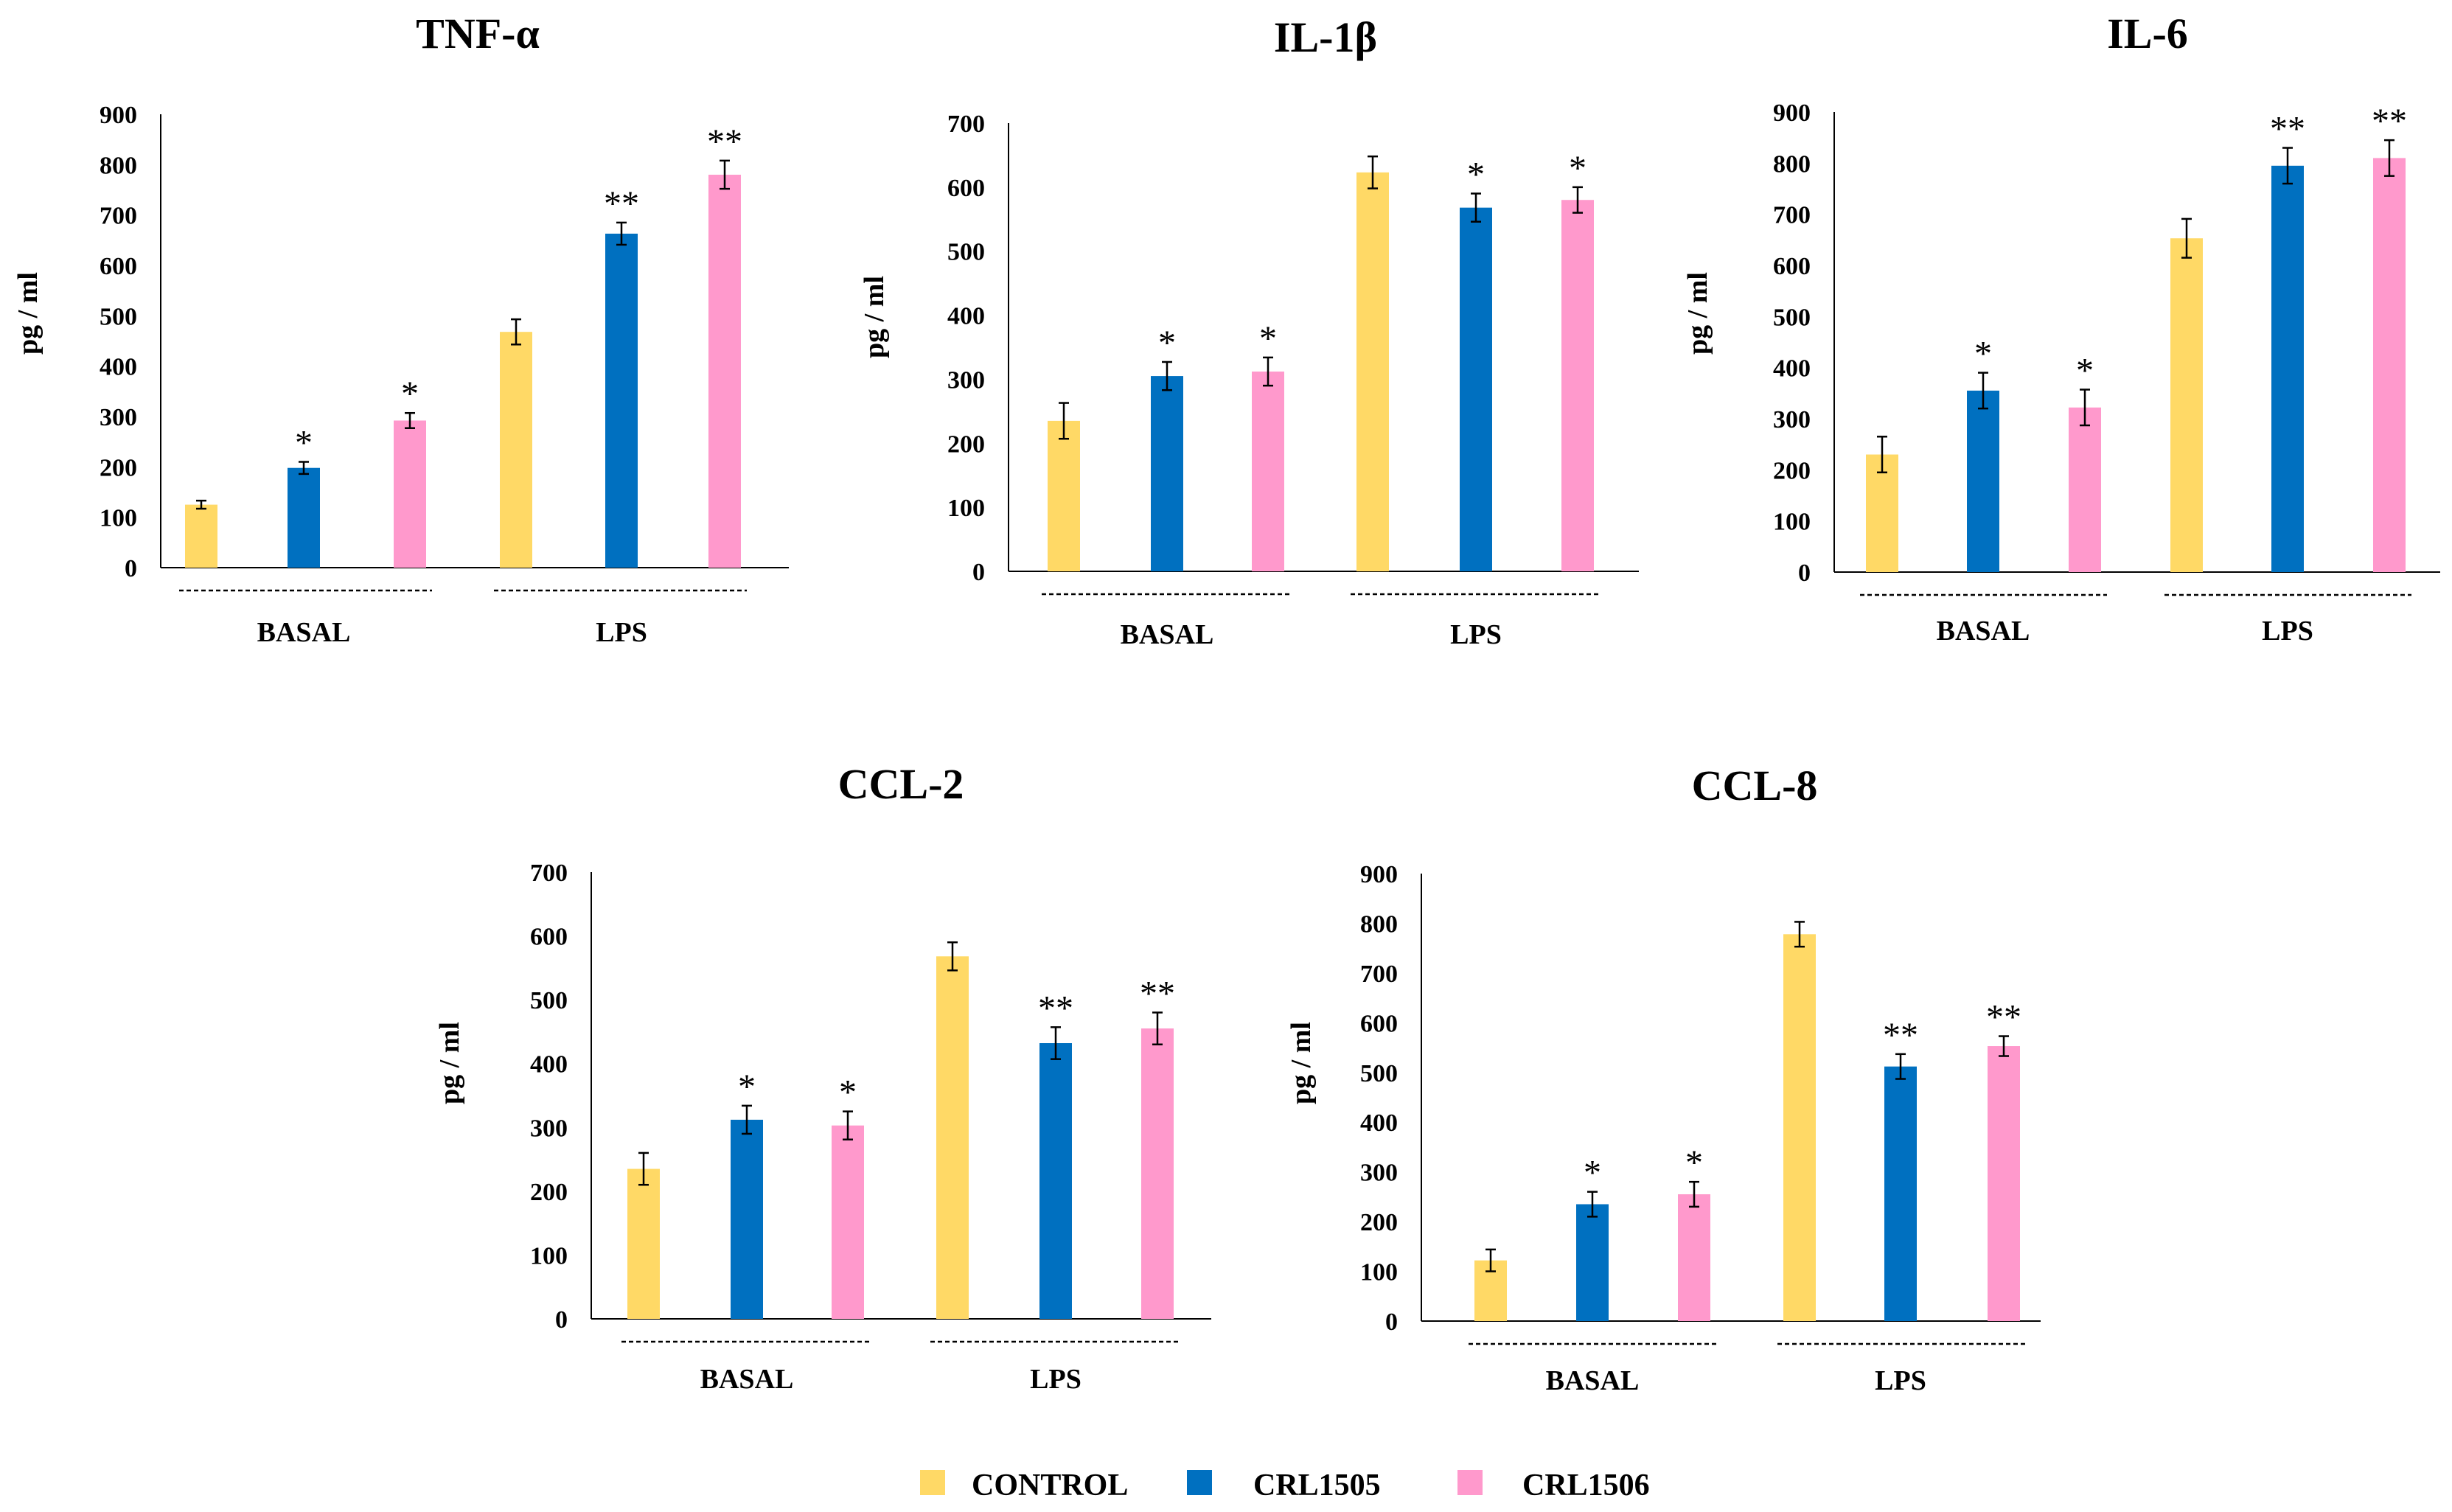 The image size is (2452, 1512). I want to click on chart-title: TNF-α, so click(478, 34).